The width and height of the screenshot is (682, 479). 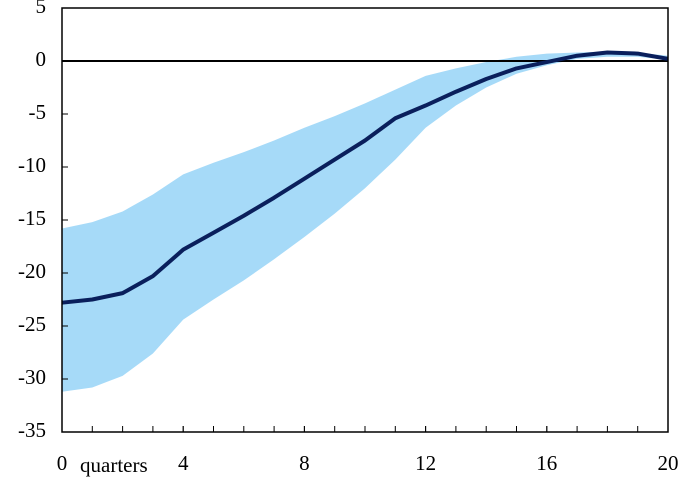 I want to click on x-tick-label: 4, so click(x=183, y=463).